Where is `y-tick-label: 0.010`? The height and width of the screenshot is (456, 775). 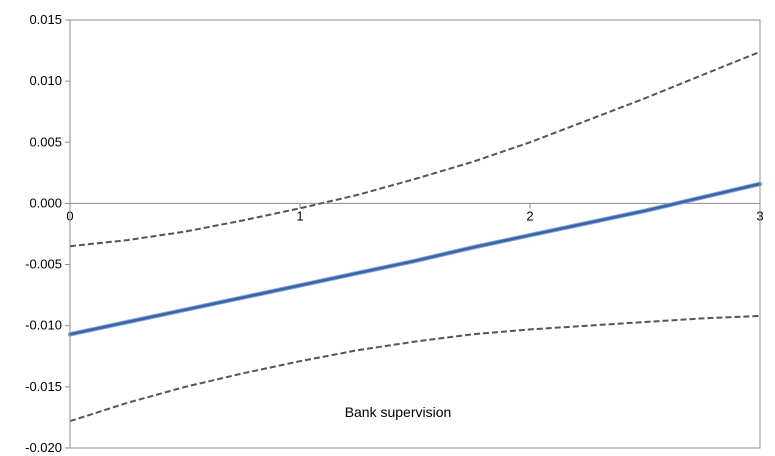
y-tick-label: 0.010 is located at coordinates (45, 80).